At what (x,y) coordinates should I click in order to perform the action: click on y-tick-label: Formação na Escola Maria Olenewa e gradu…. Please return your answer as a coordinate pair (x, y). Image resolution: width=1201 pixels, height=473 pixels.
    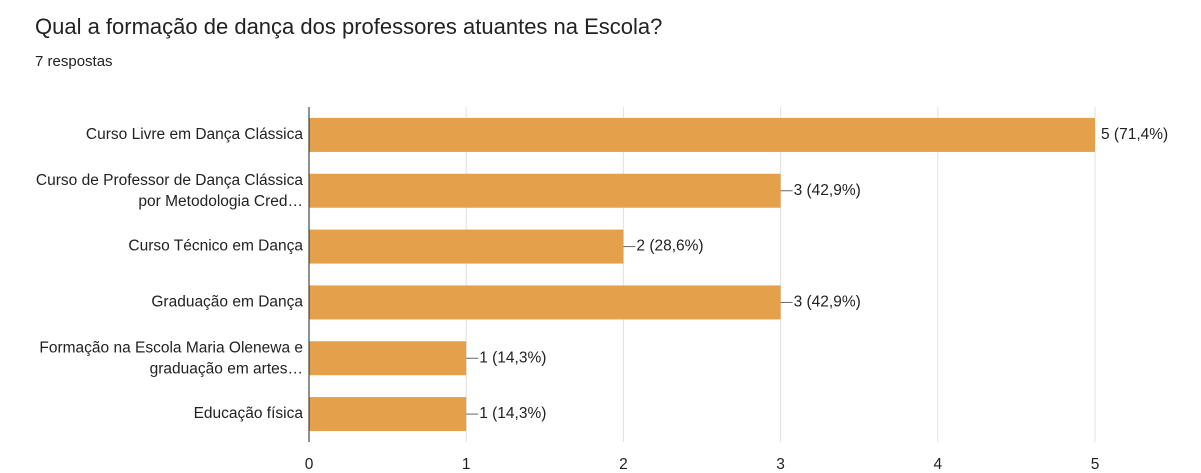
    Looking at the image, I should click on (171, 358).